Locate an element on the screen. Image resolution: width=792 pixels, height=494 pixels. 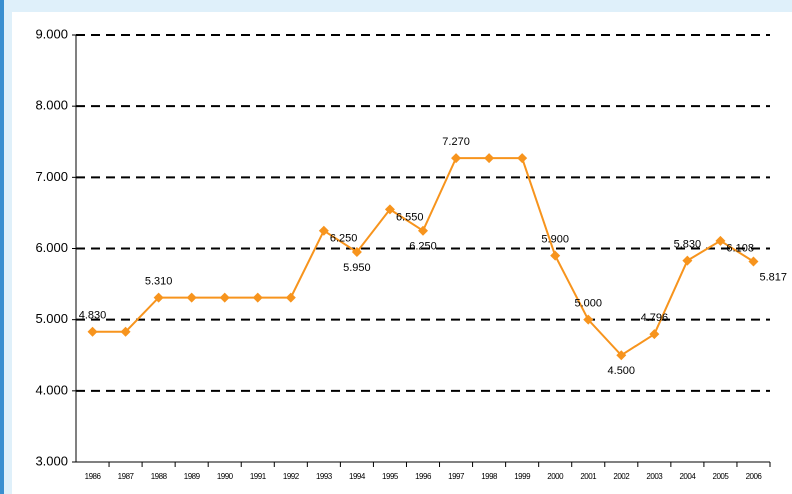
x-tick-label: 1988 is located at coordinates (159, 476).